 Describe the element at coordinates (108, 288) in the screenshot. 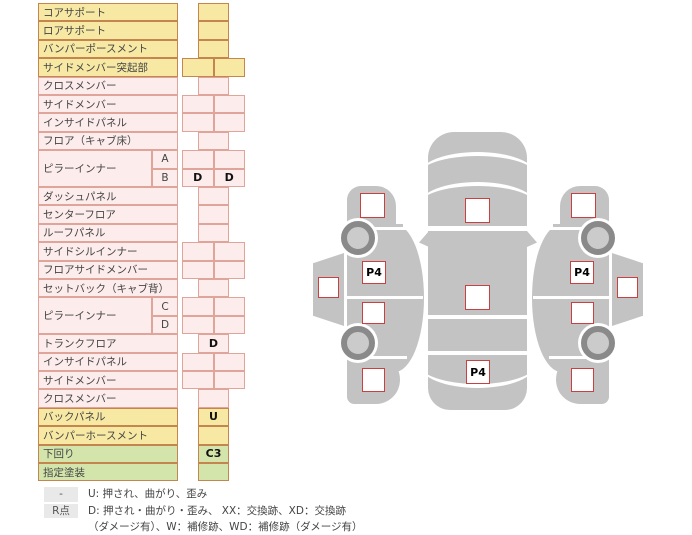

I see `row-label: セットバック（キャブ背）` at that location.